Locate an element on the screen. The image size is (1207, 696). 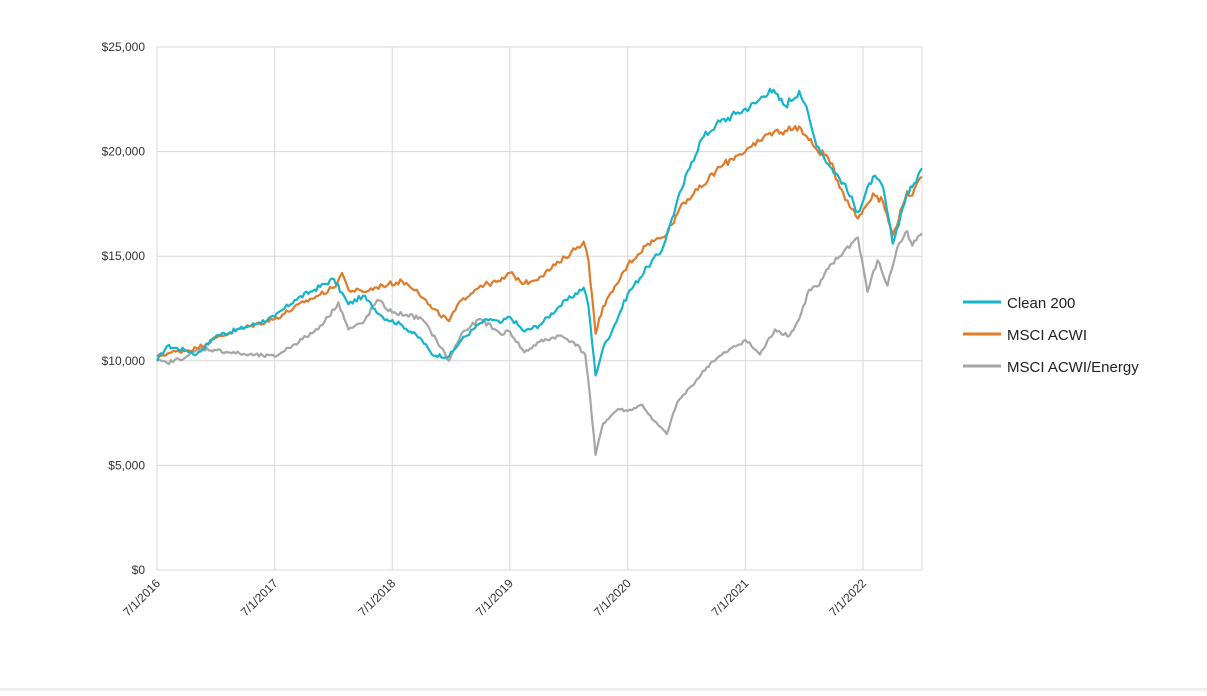
x-tick-label: 7/1/2021 is located at coordinates (730, 597).